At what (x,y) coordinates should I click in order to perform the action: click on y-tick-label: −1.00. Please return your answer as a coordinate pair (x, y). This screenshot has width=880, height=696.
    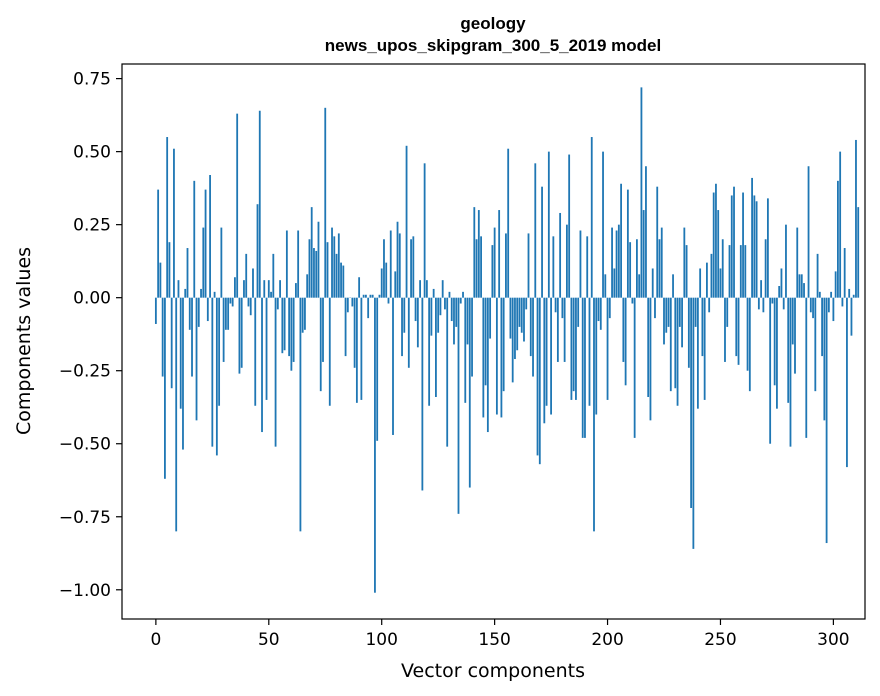
    Looking at the image, I should click on (85, 591).